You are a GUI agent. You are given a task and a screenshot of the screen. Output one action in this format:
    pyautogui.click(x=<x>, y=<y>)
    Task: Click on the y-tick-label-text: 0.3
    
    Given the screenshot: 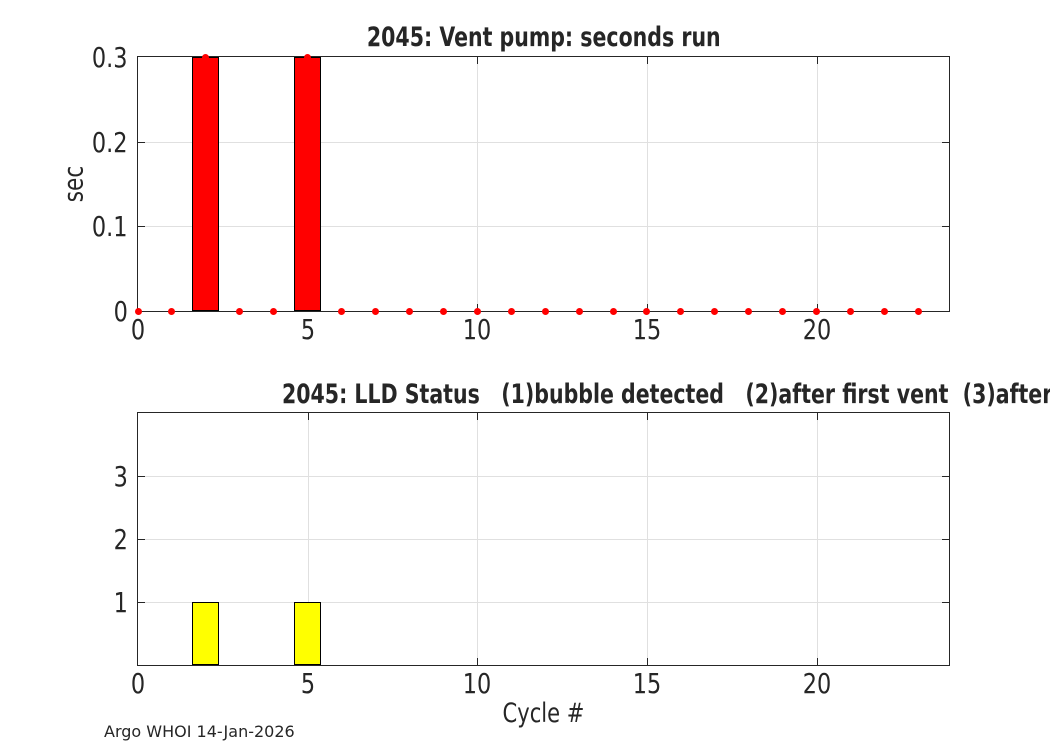 What is the action you would take?
    pyautogui.click(x=110, y=57)
    